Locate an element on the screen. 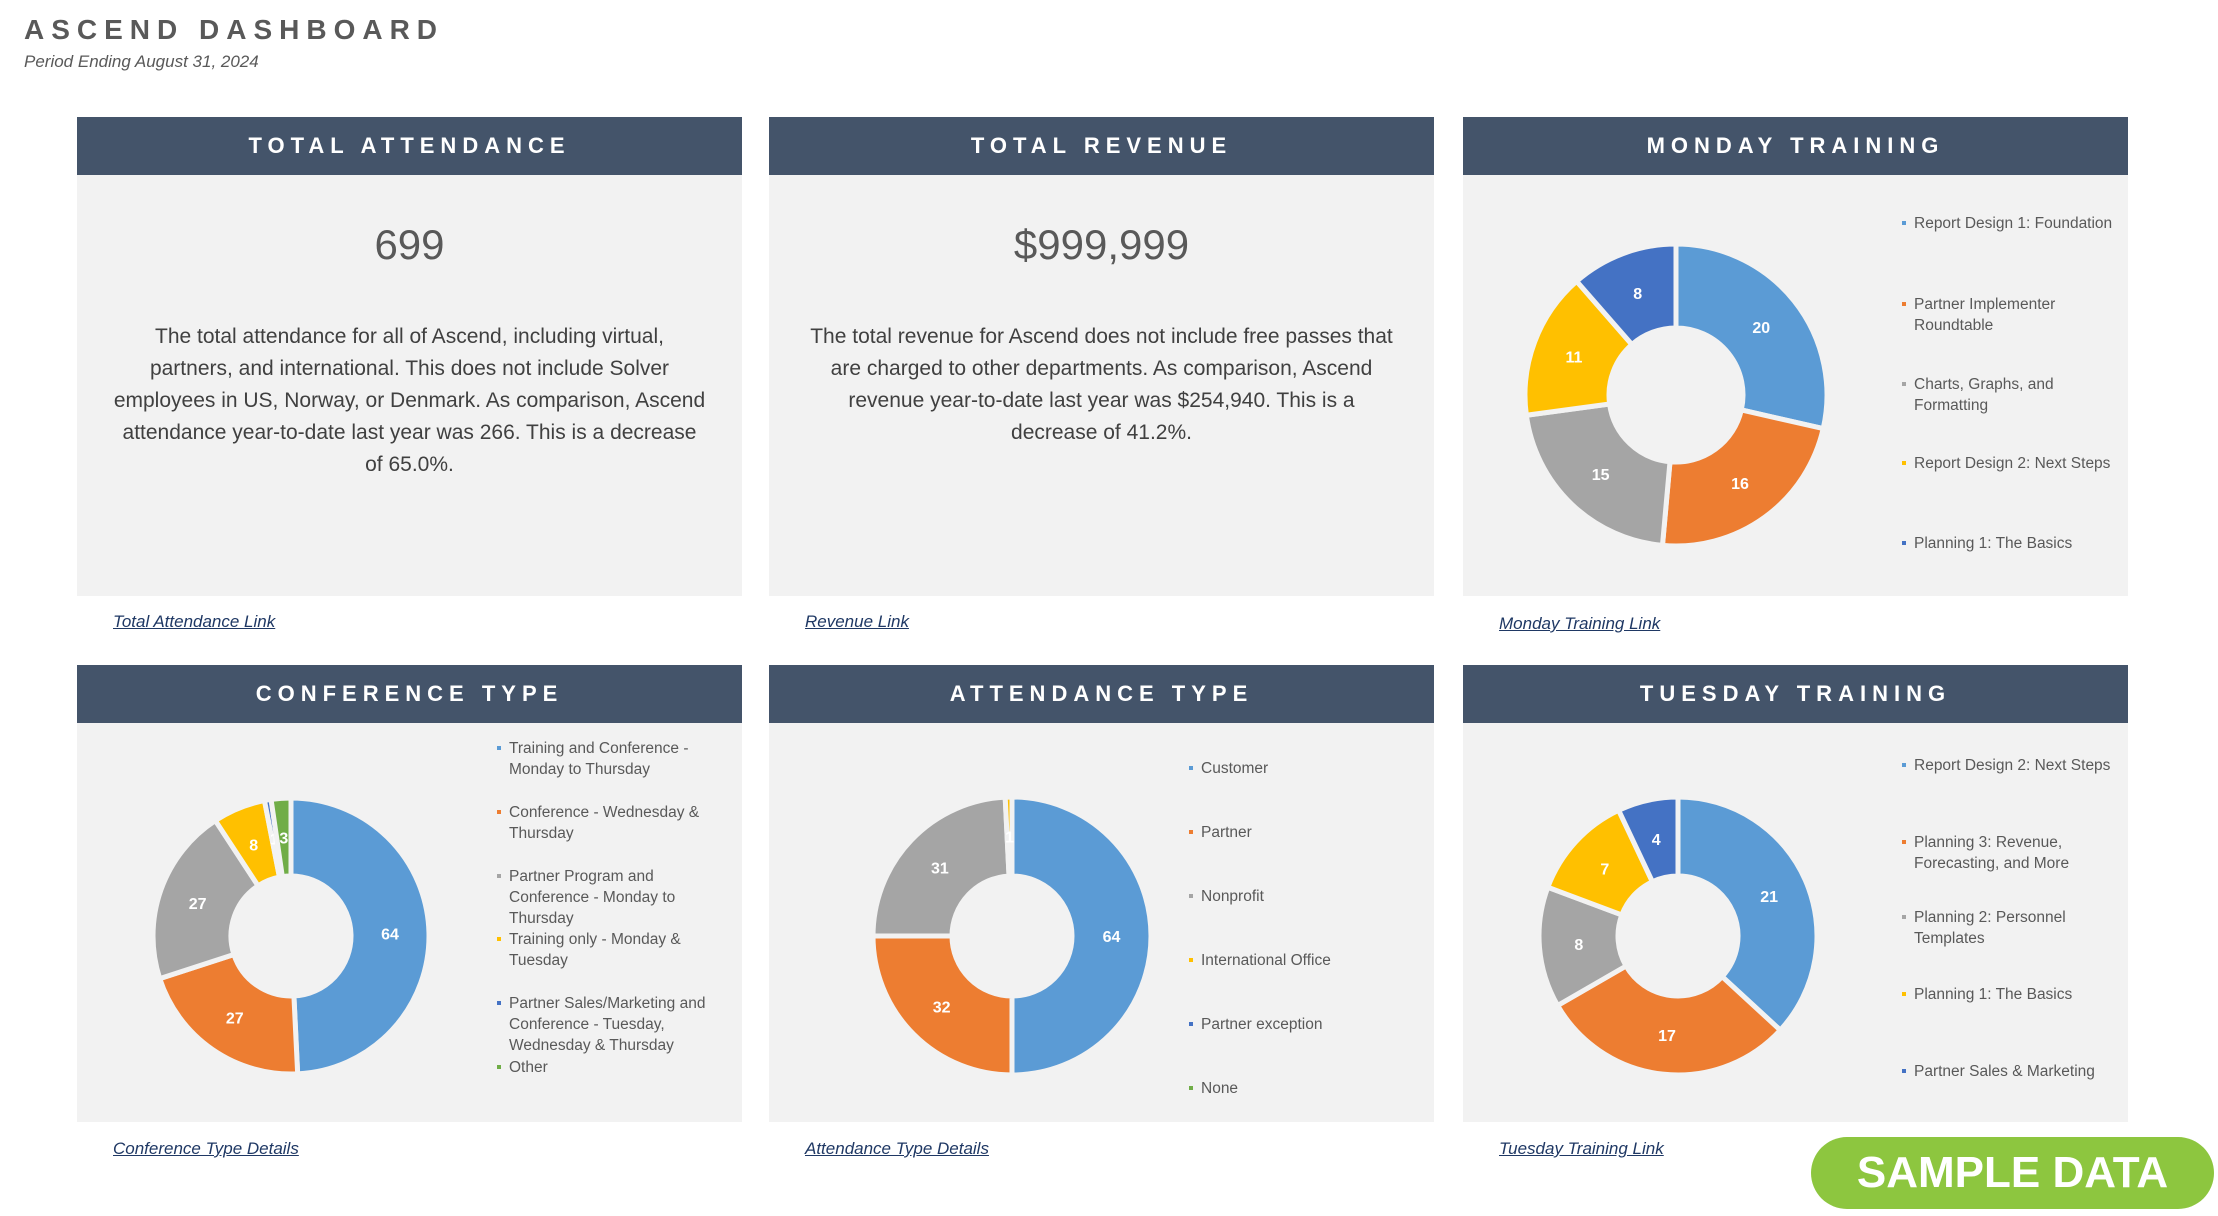 This screenshot has width=2218, height=1216. conference-donut-chart: 64 27 27 8 1 3 is located at coordinates (291, 936).